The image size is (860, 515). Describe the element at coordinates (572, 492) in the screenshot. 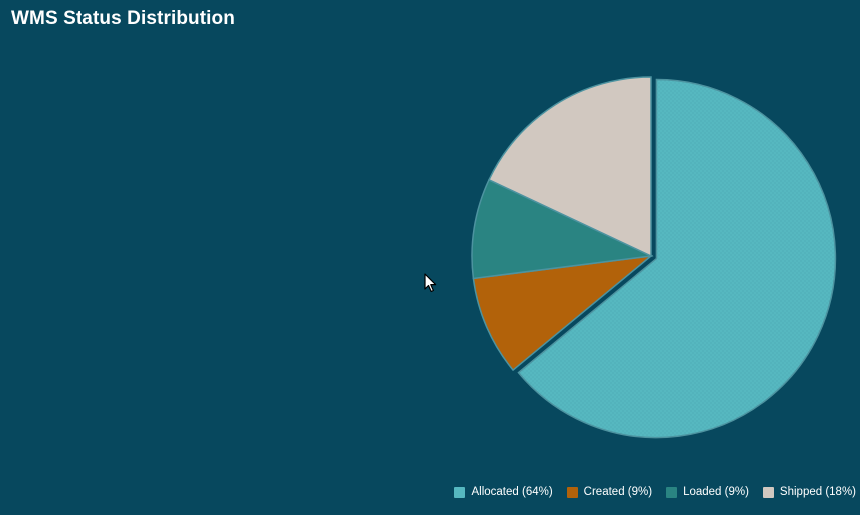

I see `legend-swatch-created` at that location.